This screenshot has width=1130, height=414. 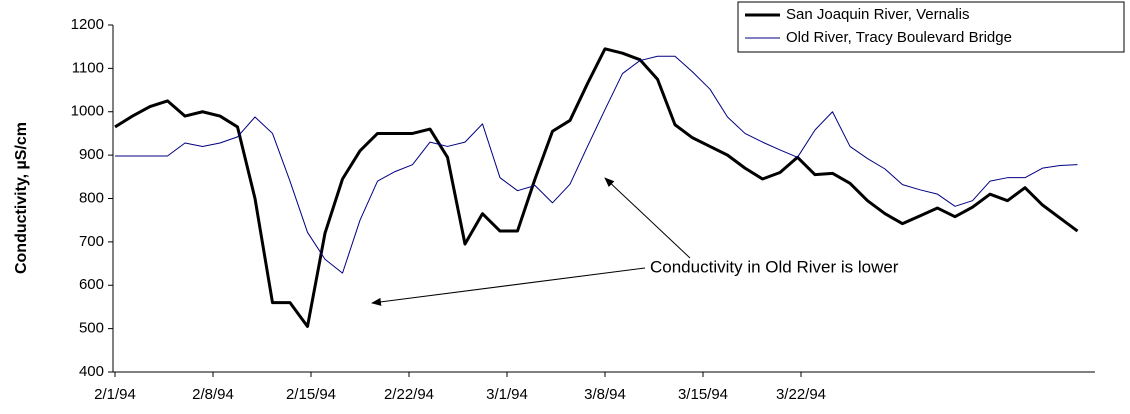 What do you see at coordinates (311, 394) in the screenshot?
I see `x-tick-label: 2/15/94` at bounding box center [311, 394].